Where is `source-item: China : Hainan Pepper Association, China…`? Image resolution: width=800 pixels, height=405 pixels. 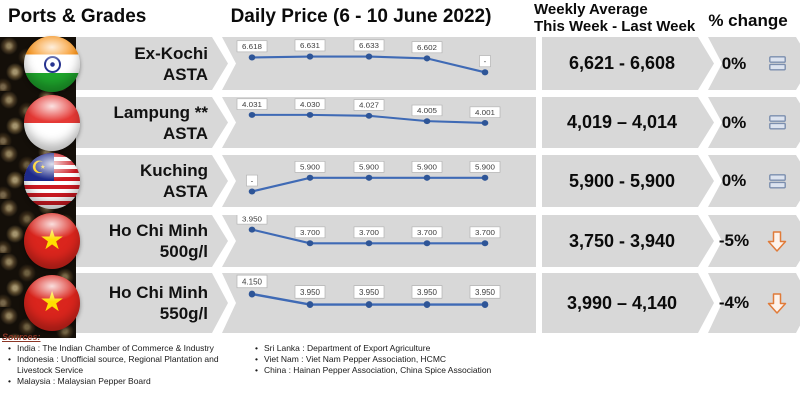 source-item: China : Hainan Pepper Association, China… is located at coordinates (401, 370).